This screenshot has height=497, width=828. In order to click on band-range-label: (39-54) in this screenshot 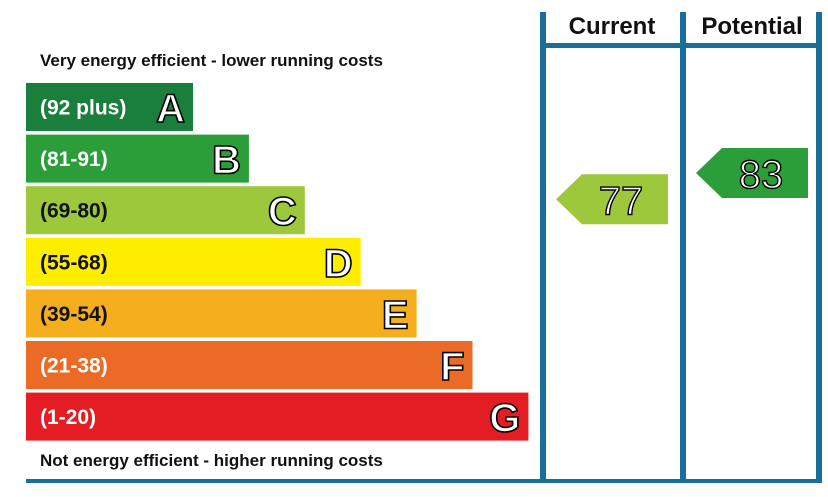, I will do `click(74, 314)`.